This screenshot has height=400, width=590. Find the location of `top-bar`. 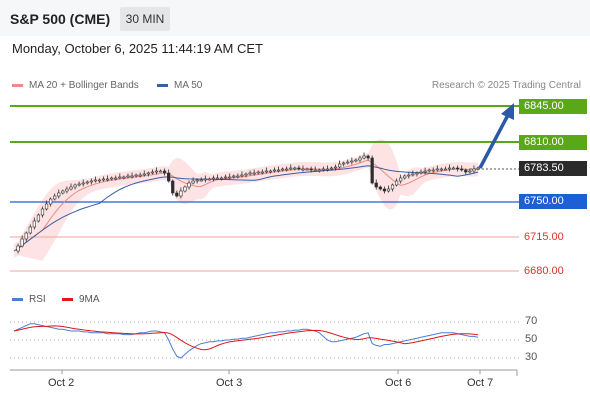

top-bar is located at coordinates (295, 18).